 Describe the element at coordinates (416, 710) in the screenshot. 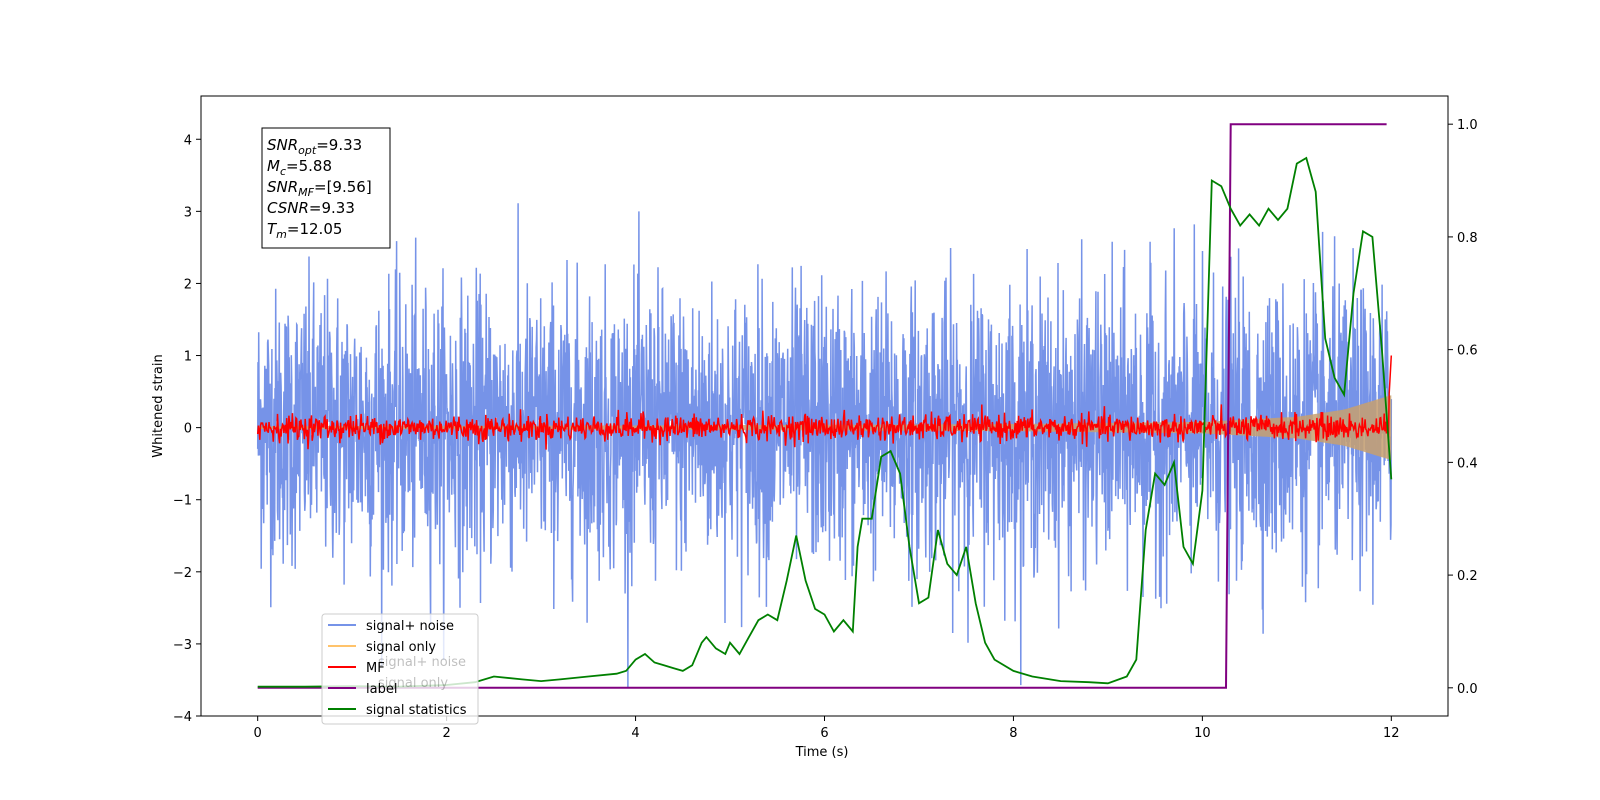

I see `legend-label: signal statistics` at that location.